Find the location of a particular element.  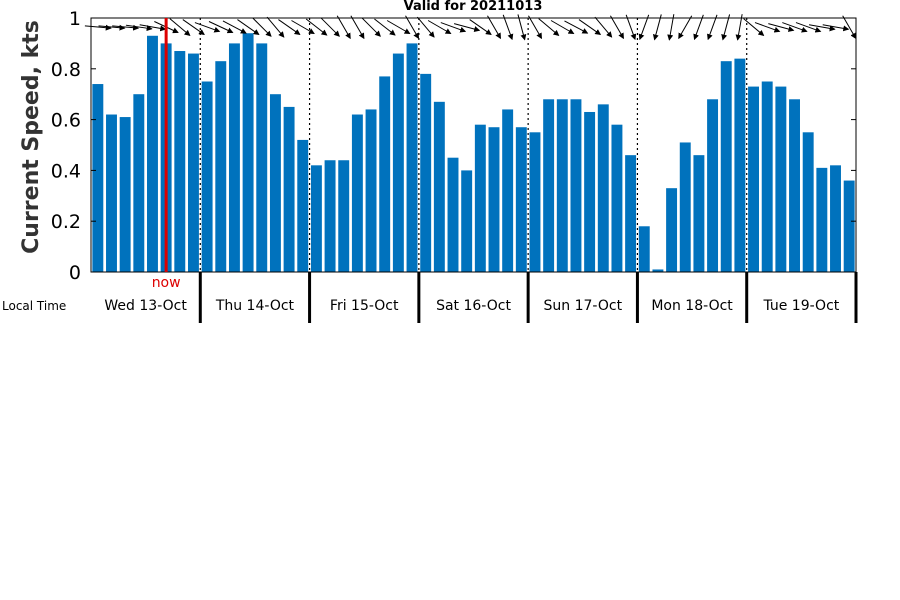

y-tick-label: 0.6 is located at coordinates (66, 121).